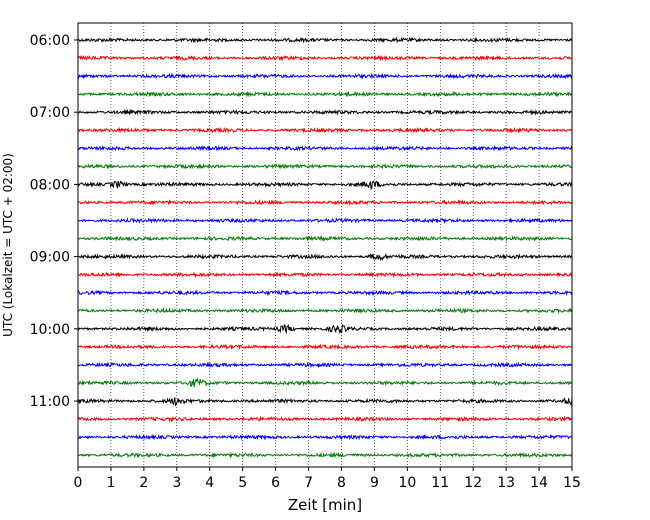 This screenshot has width=650, height=520. I want to click on y-tick-label: 08:00, so click(50, 185).